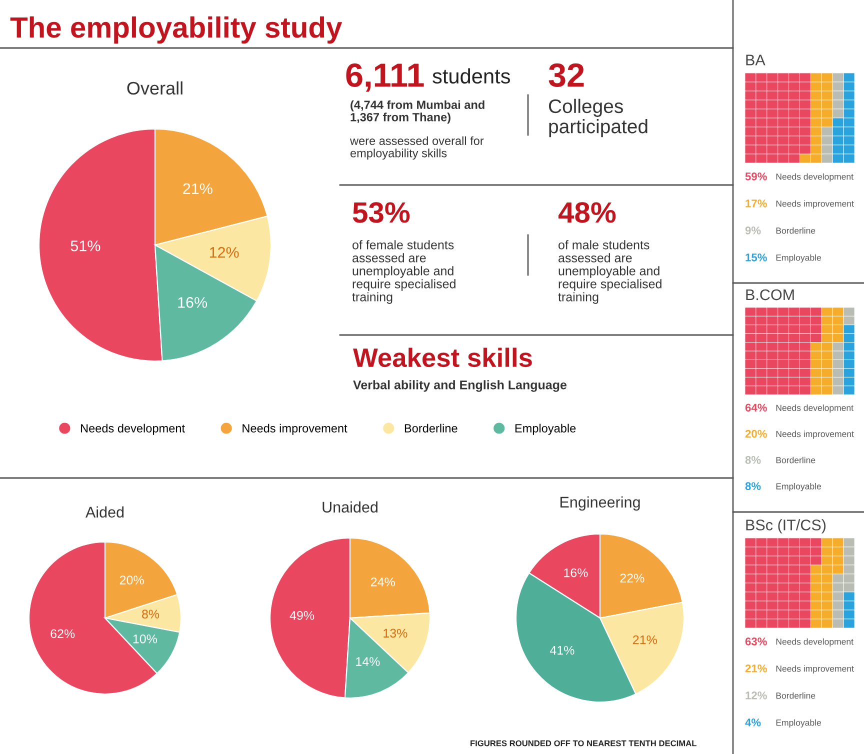 The image size is (864, 754). Describe the element at coordinates (154, 88) in the screenshot. I see `chart-title: Overall` at that location.